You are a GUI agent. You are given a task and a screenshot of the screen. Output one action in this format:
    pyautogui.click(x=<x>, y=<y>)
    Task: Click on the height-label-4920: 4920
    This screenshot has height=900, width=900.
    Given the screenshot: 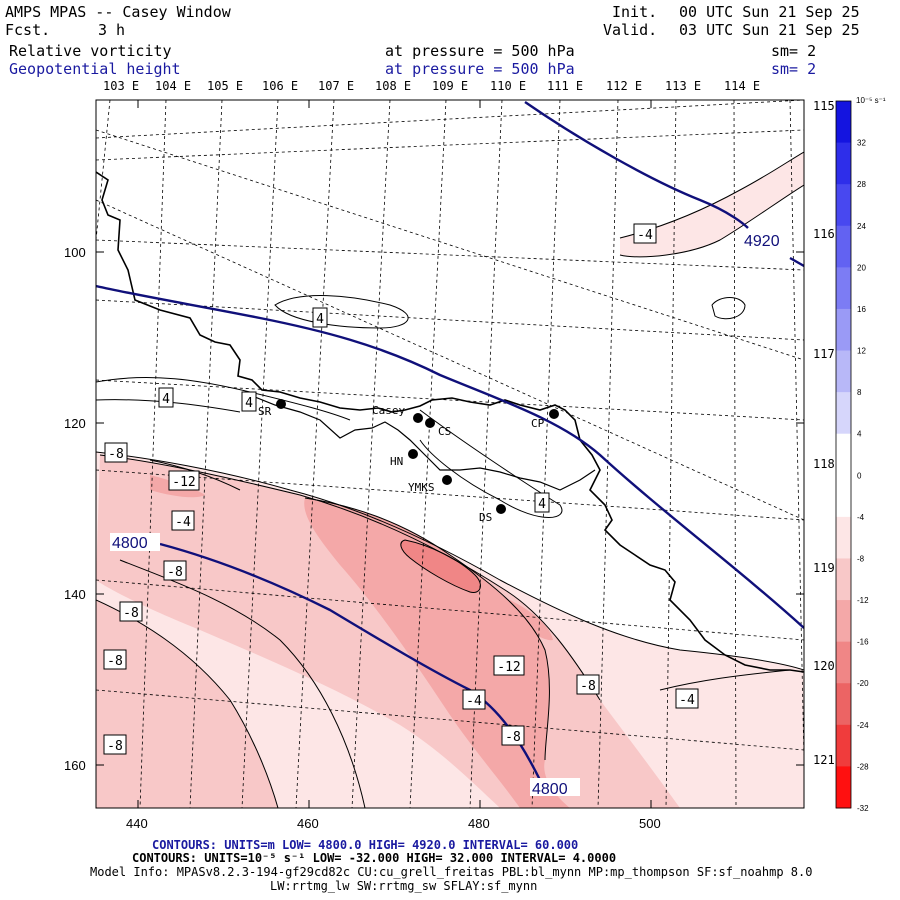 What is the action you would take?
    pyautogui.click(x=762, y=241)
    